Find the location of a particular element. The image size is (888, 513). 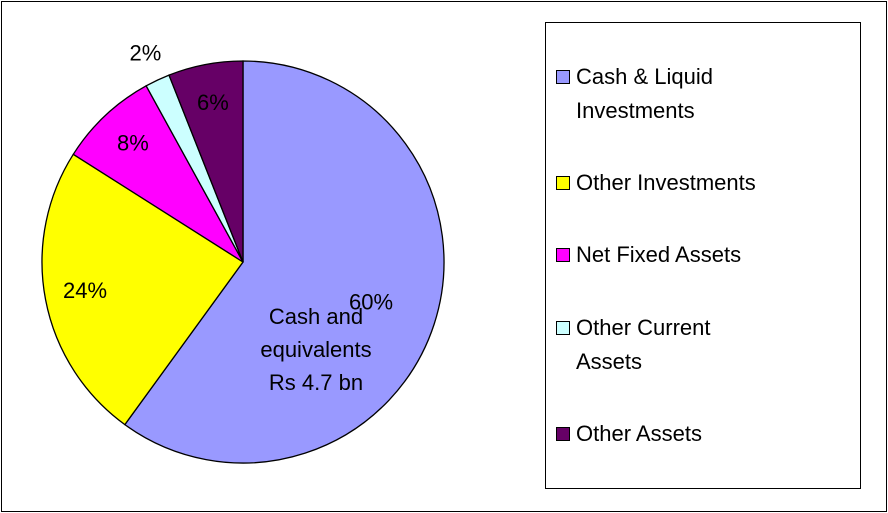

legend-label: Net Fixed Assets is located at coordinates (659, 255).